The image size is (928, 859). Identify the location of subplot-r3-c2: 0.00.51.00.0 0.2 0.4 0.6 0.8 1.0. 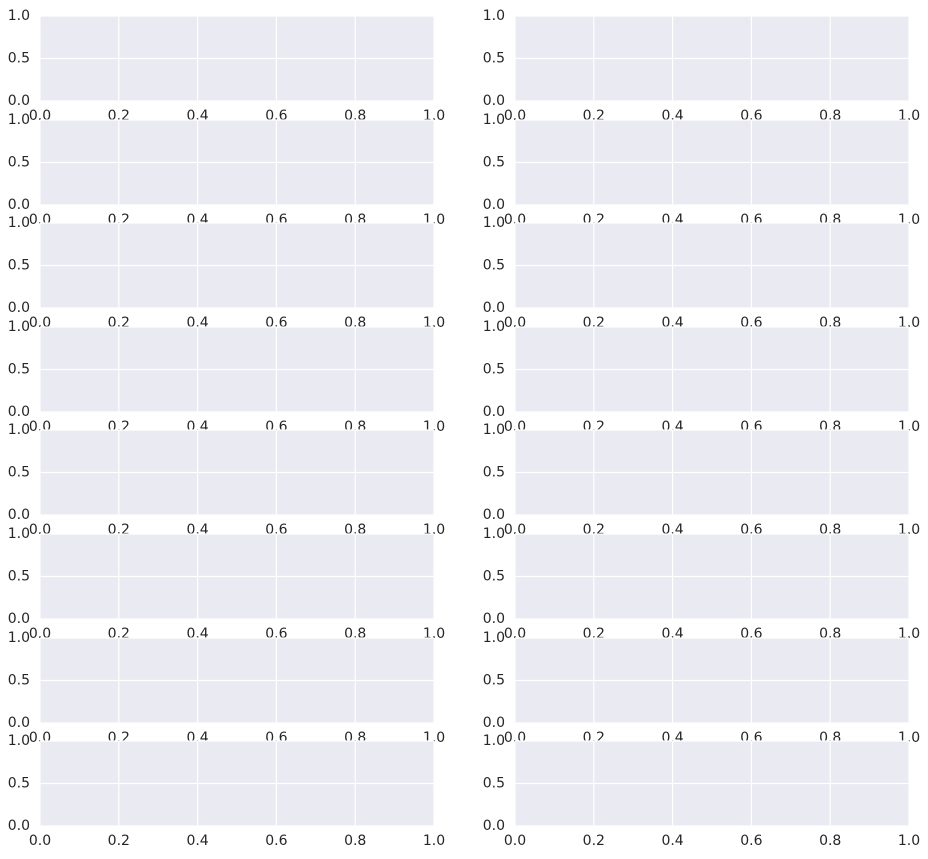
(701, 273).